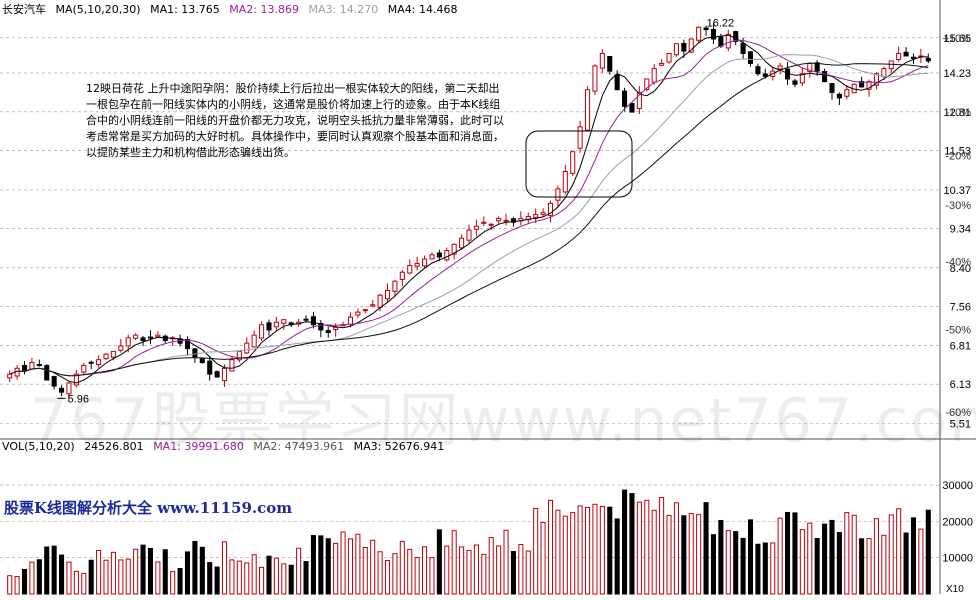  Describe the element at coordinates (503, 421) in the screenshot. I see `watermark: 767股票学习网www.net767.com` at that location.